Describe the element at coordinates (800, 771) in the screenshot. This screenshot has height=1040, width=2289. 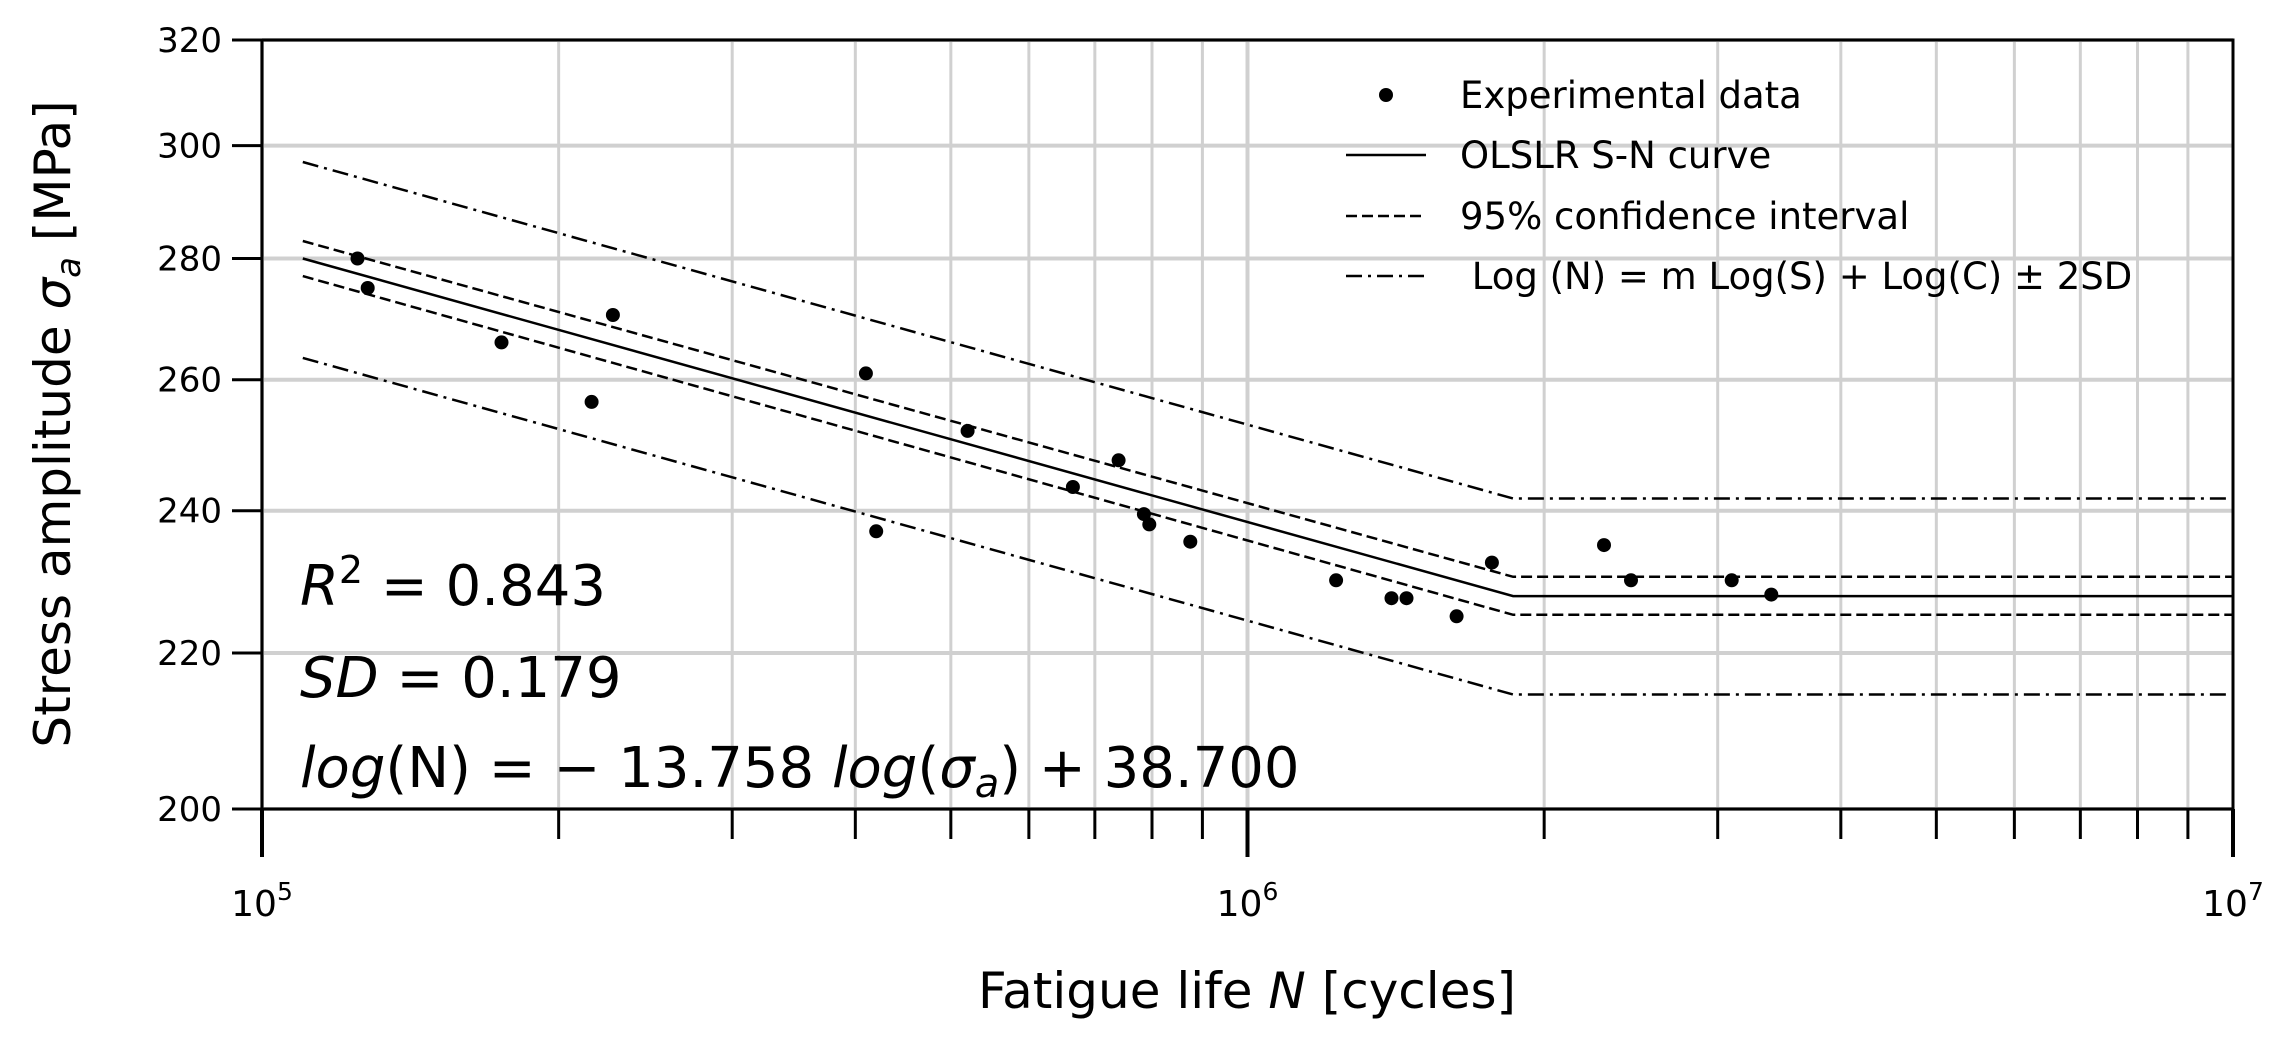
I see `regression-equation: log(N) = − 13.758 log(σa) + 38.700` at that location.